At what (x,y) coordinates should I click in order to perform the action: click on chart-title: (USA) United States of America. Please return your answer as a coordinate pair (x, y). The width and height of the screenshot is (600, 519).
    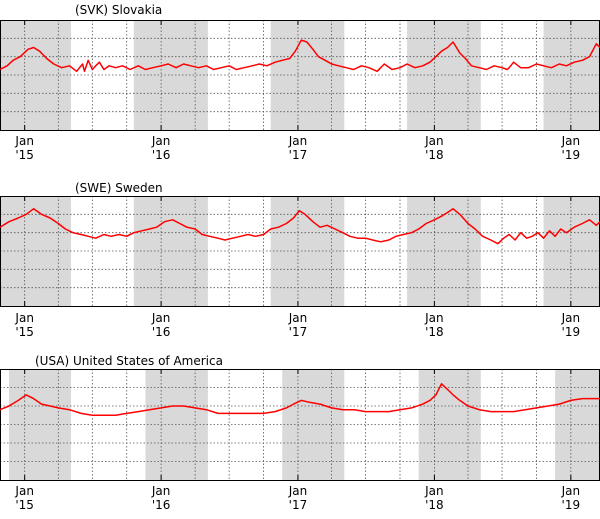
    Looking at the image, I should click on (129, 361).